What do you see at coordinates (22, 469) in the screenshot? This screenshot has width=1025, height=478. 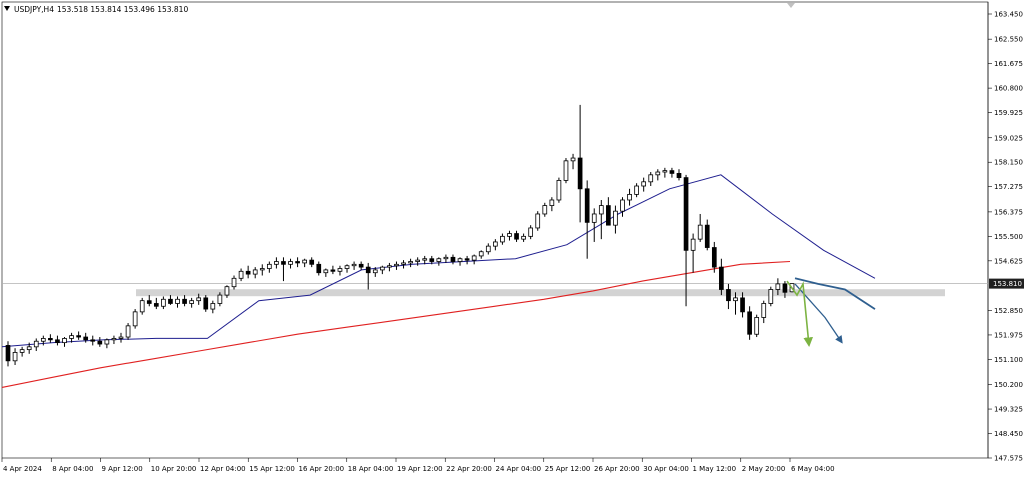 I see `x-tick-label: 4 Apr 2024` at bounding box center [22, 469].